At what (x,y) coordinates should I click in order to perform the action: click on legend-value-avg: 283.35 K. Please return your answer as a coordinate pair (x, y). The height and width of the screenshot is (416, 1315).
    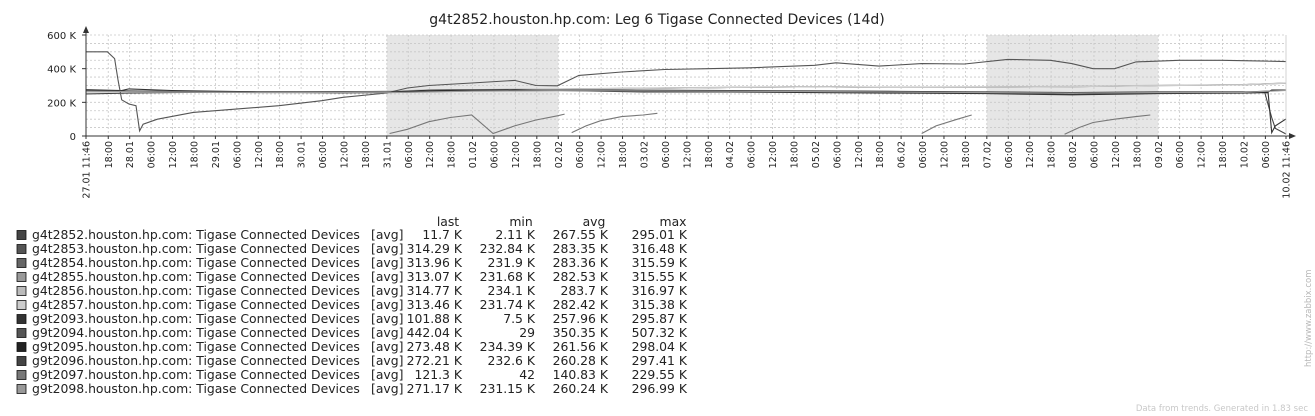
    Looking at the image, I should click on (581, 248).